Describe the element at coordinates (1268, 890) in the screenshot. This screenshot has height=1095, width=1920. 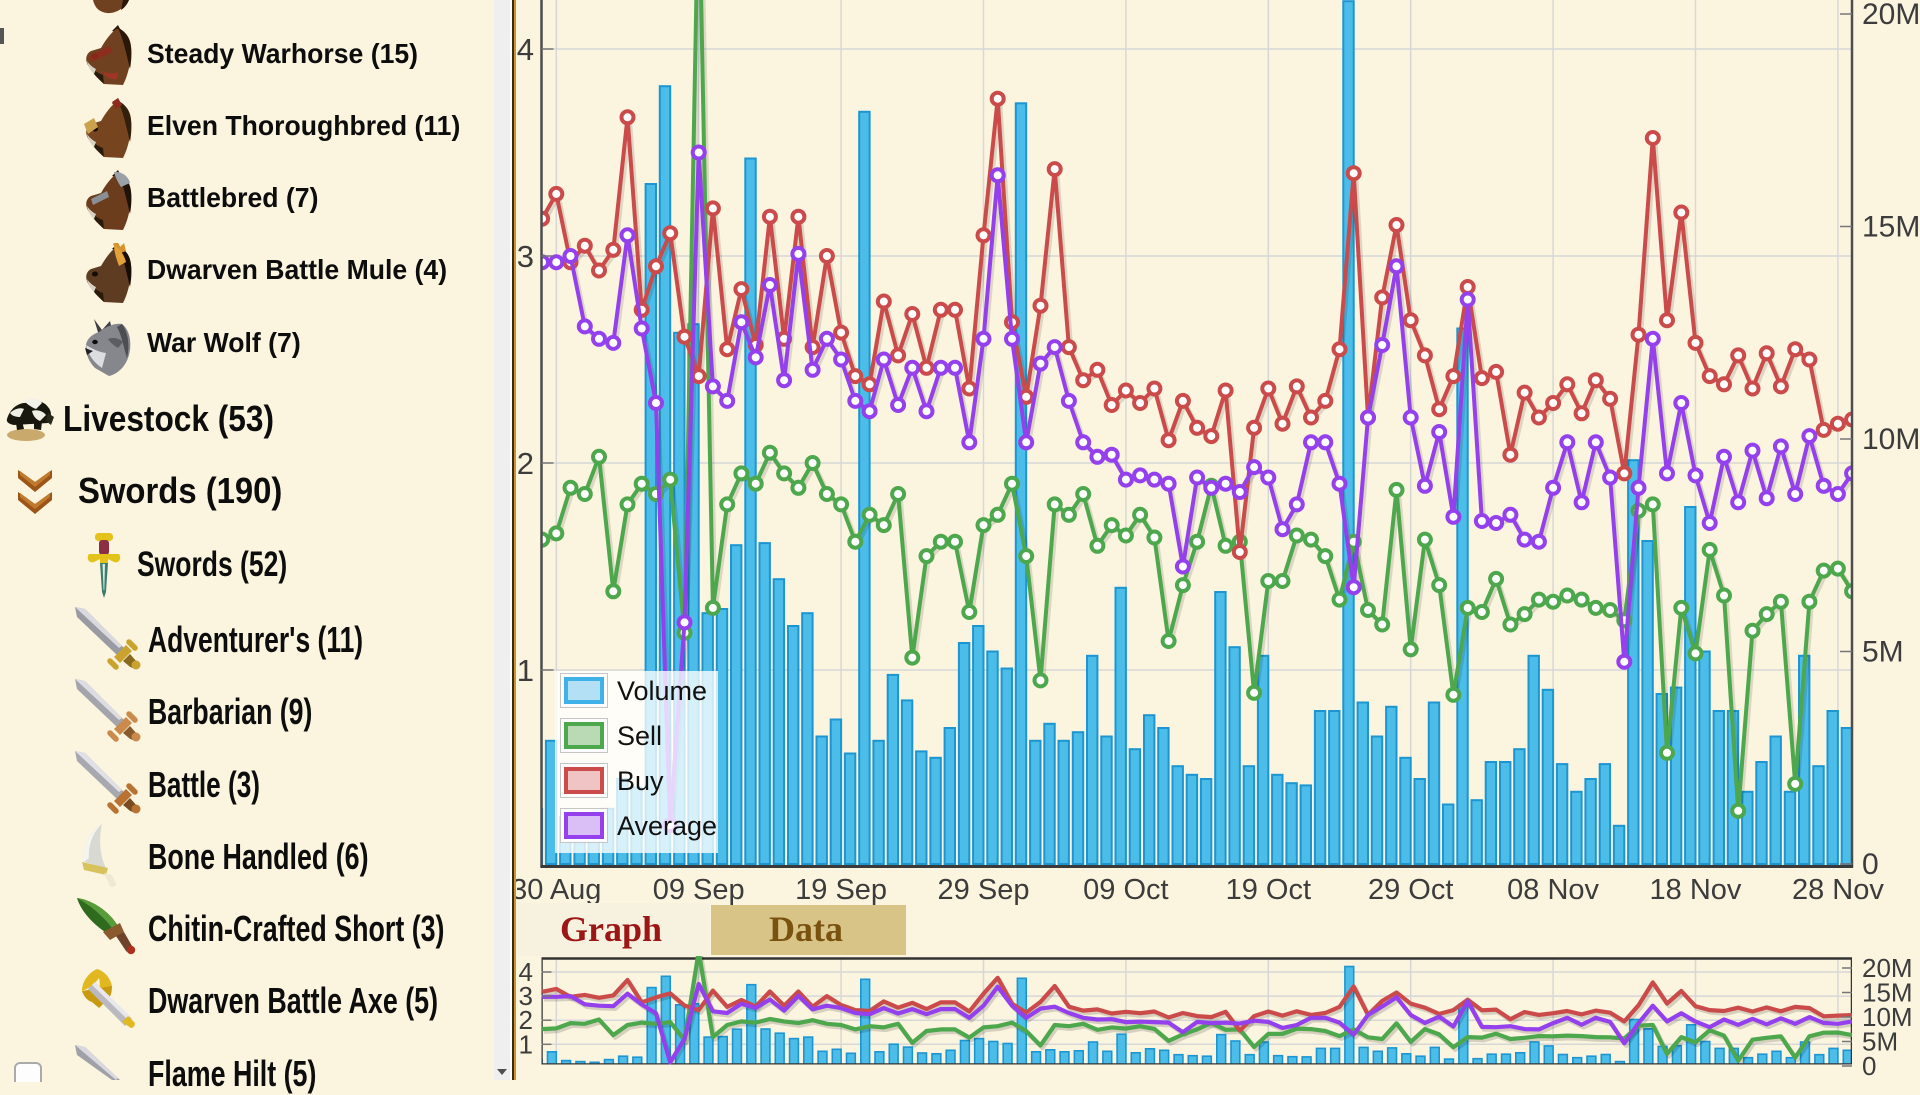
I see `svg-text: 19 Oct` at that location.